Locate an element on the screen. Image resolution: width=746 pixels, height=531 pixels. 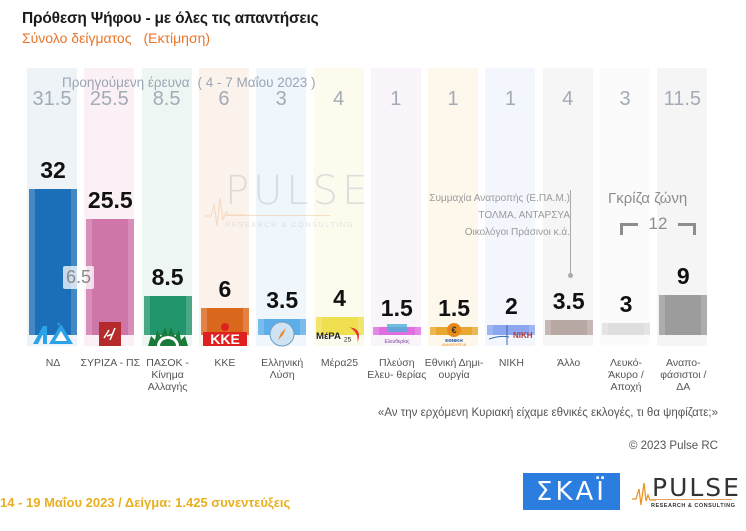
watermark-text: PULSE is located at coordinates (298, 191).